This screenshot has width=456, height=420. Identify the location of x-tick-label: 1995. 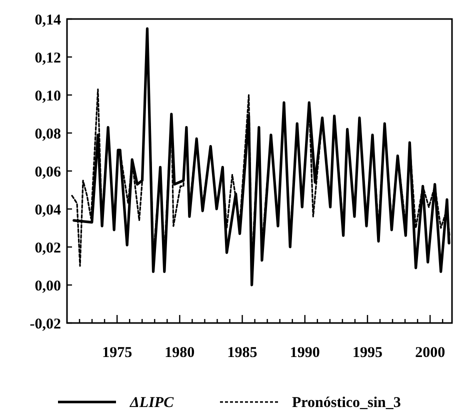
(367, 353).